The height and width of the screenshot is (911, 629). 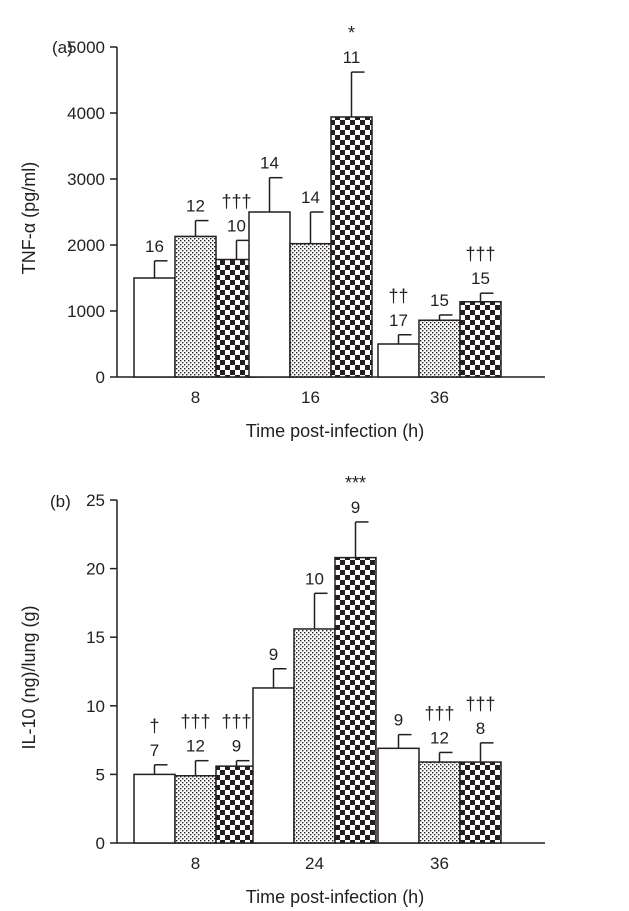 I want to click on y-tick-label: 1000, so click(x=86, y=311).